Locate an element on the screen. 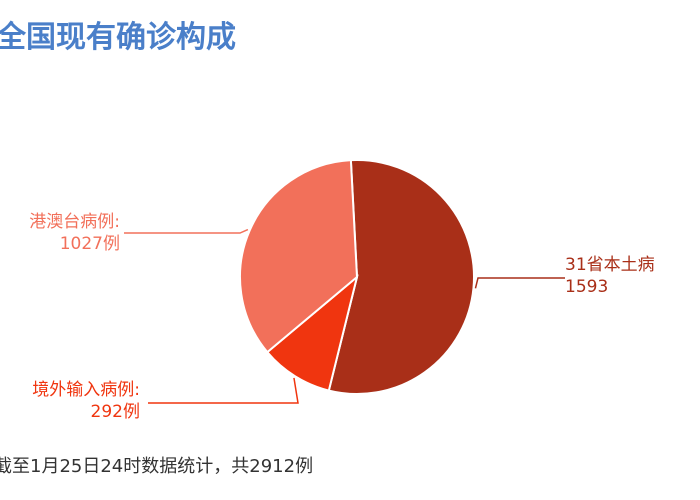  slice-label-3-value: 1027例 is located at coordinates (90, 244).